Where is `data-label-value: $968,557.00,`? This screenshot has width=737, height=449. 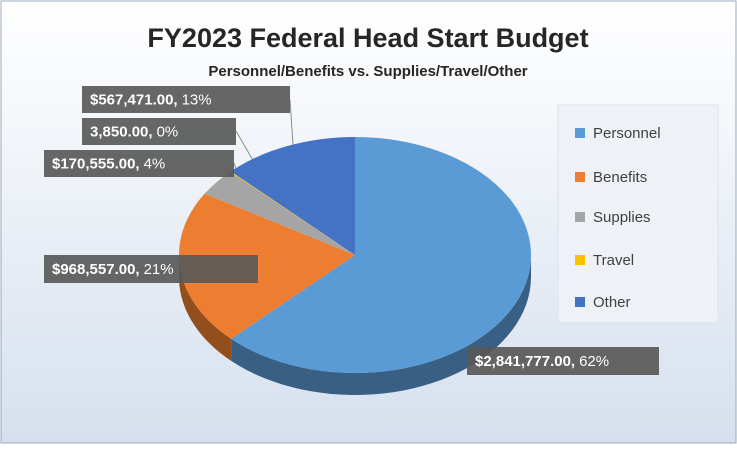
data-label-value: $968,557.00, is located at coordinates (96, 269).